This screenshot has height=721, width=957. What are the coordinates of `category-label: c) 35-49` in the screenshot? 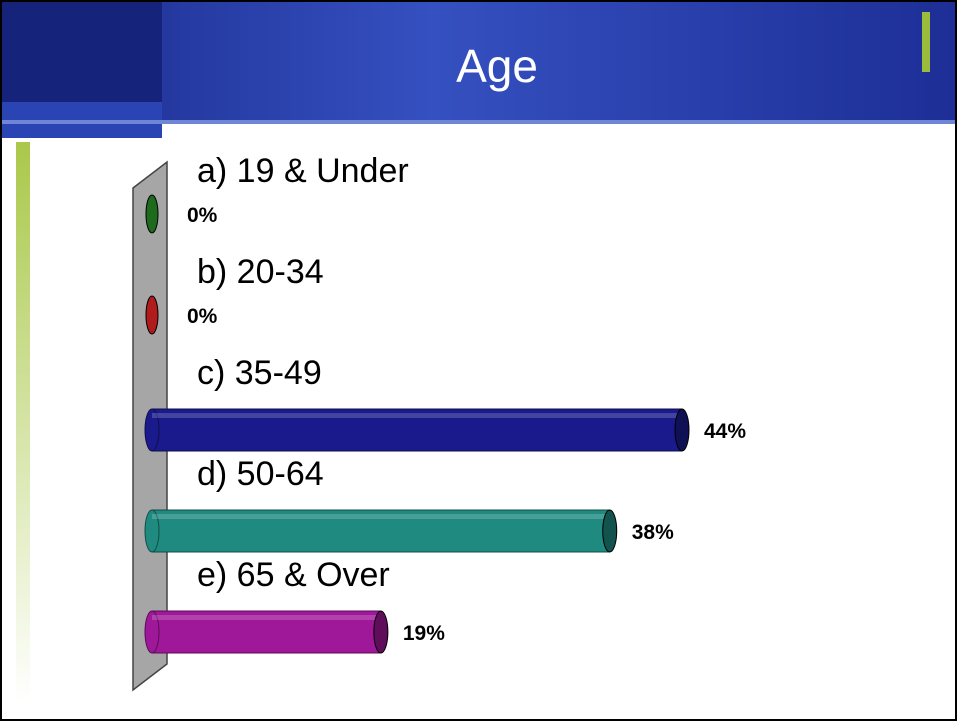 It's located at (259, 373).